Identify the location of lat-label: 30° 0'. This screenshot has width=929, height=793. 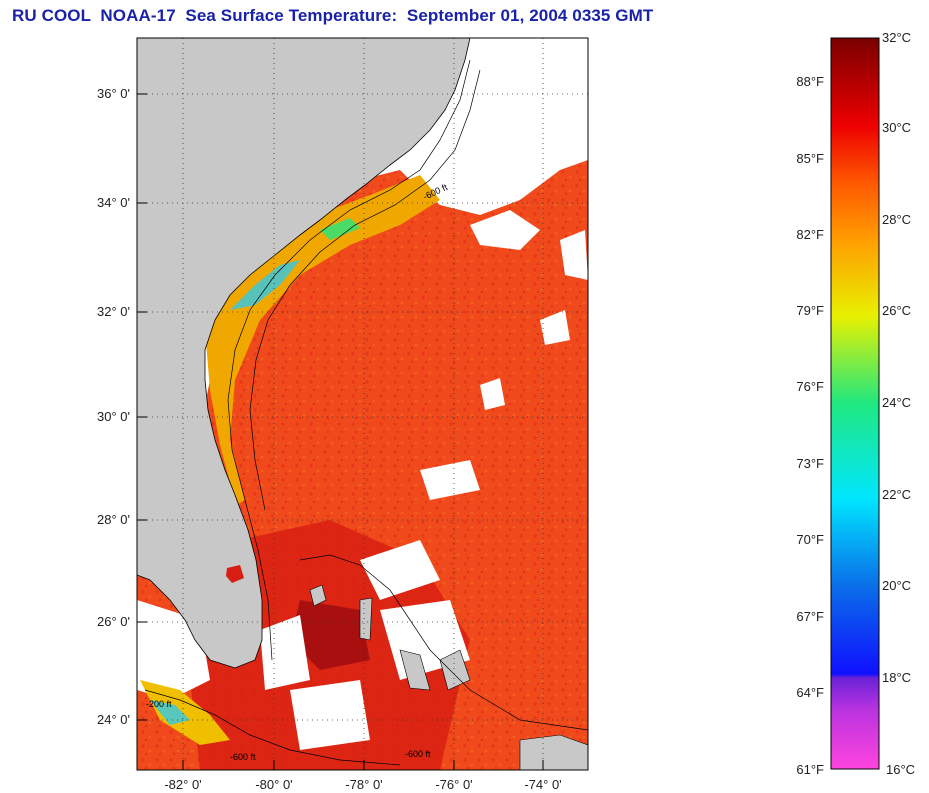
(113, 416).